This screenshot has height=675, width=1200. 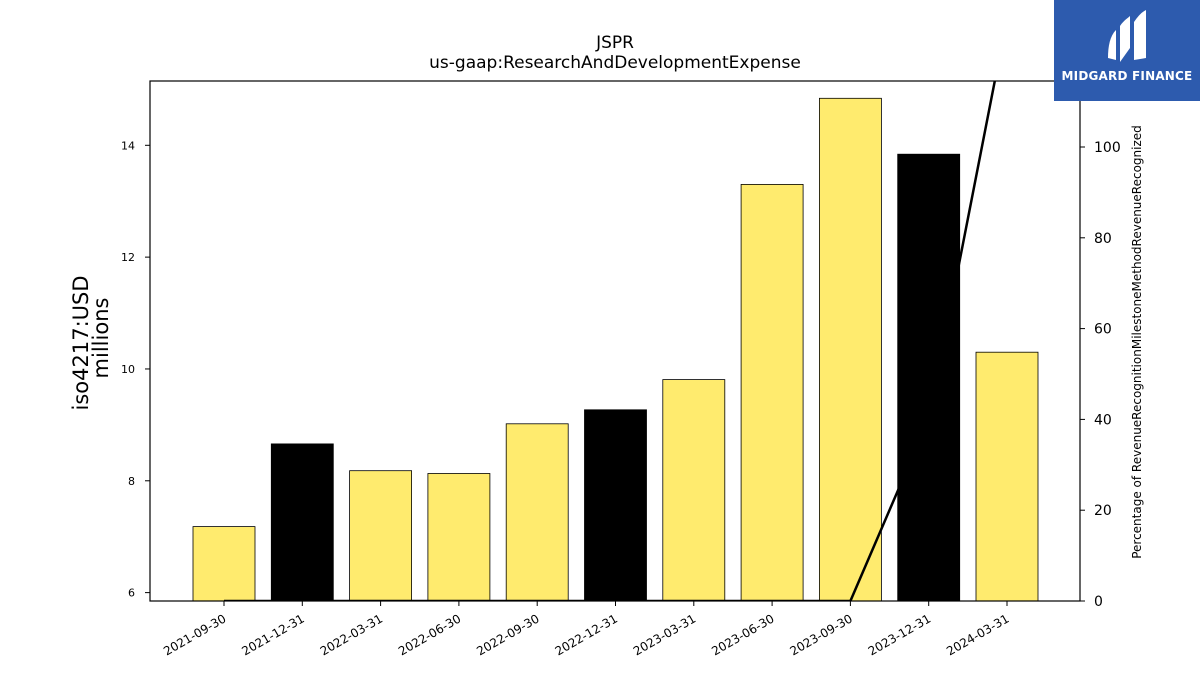 What do you see at coordinates (429, 634) in the screenshot?
I see `x-tick-label: 2022-06-30` at bounding box center [429, 634].